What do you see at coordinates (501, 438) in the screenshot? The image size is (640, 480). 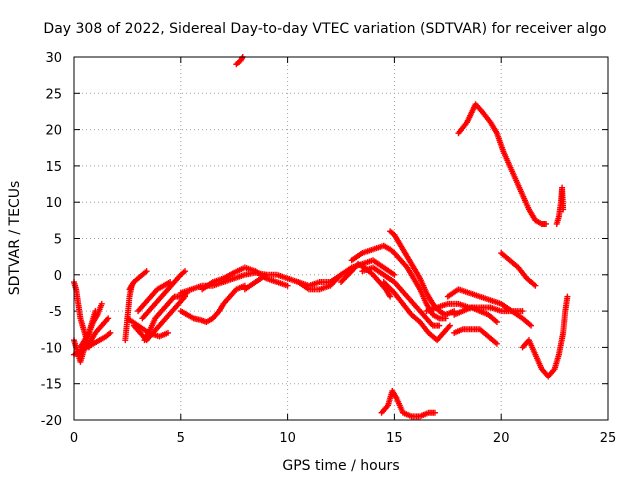 I see `x-tick-label: 20` at bounding box center [501, 438].